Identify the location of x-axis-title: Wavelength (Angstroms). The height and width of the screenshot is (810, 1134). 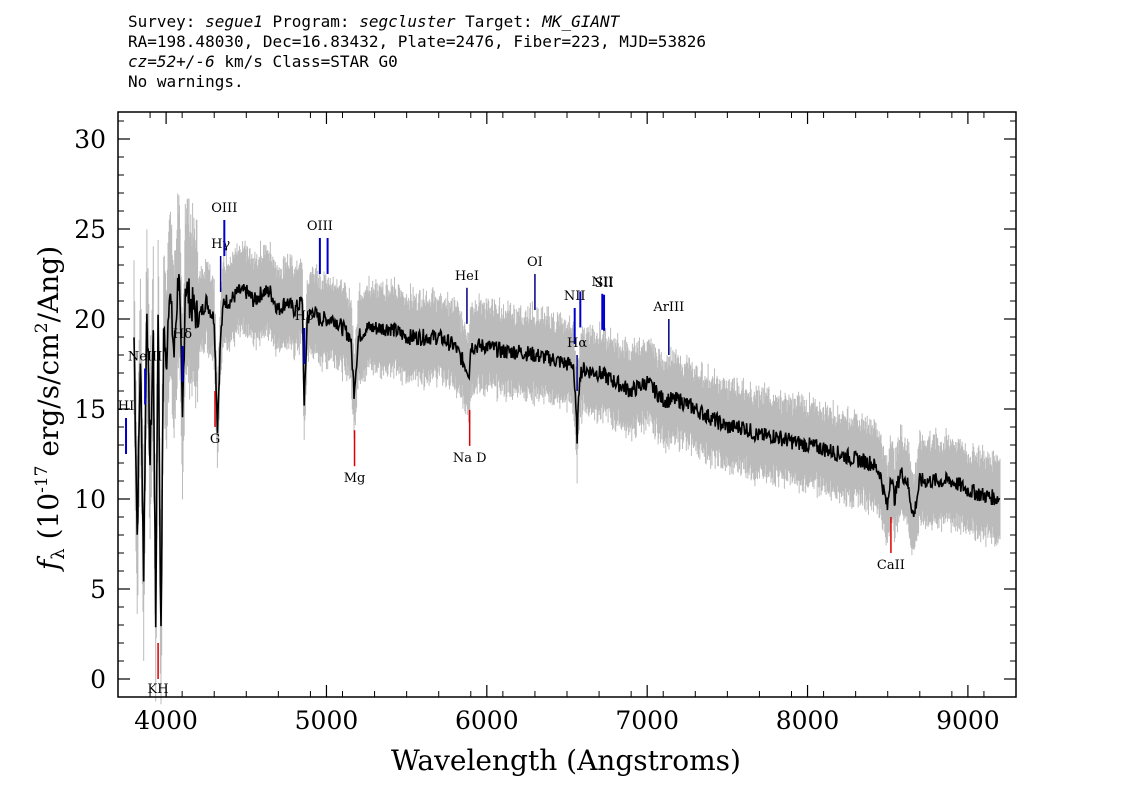
(566, 760).